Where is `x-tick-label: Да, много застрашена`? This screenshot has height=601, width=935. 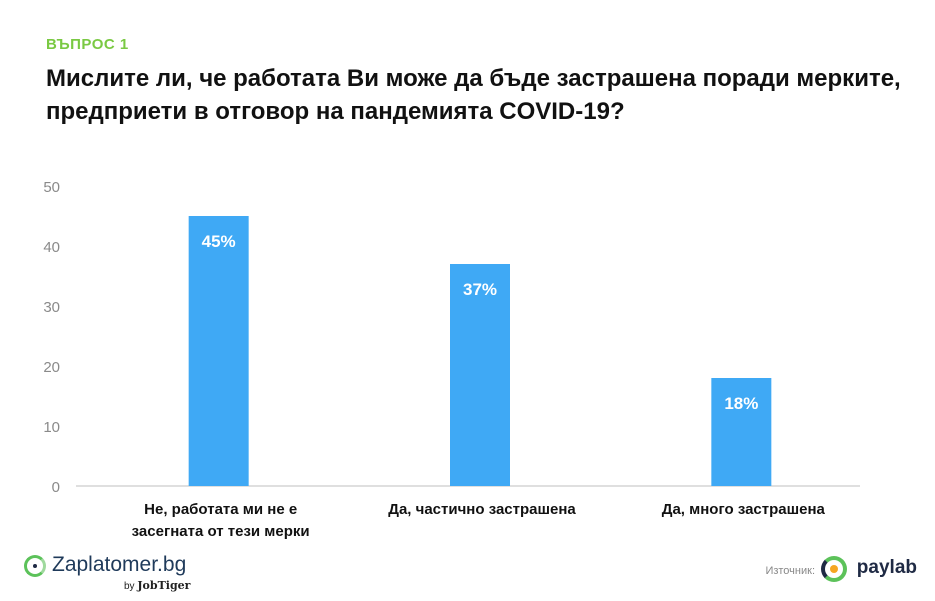
x-tick-label: Да, много застрашена is located at coordinates (744, 509).